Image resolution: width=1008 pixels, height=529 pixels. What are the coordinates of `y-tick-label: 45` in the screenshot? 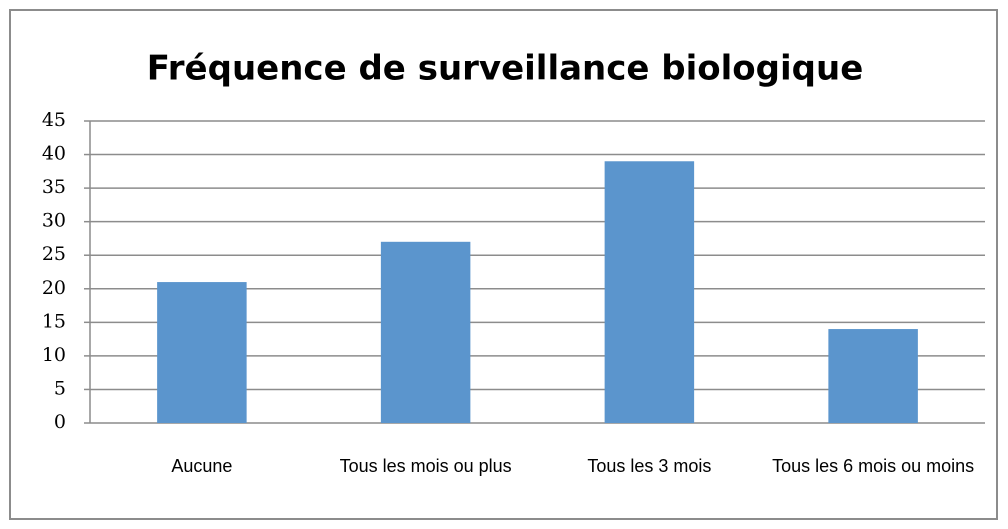 It's located at (54, 120).